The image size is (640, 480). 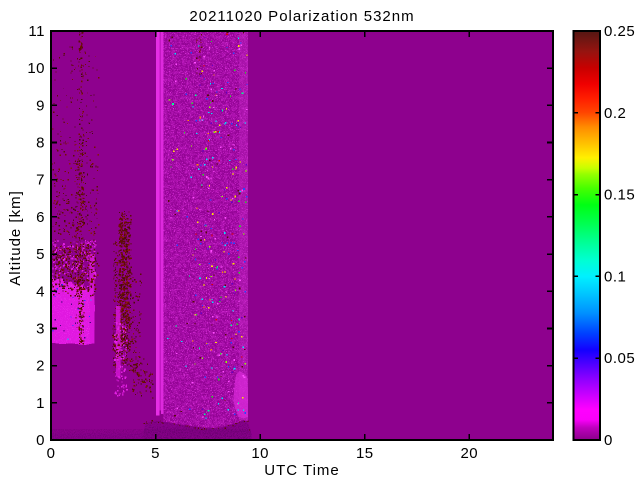 What do you see at coordinates (615, 113) in the screenshot?
I see `svg-text: 0.2` at bounding box center [615, 113].